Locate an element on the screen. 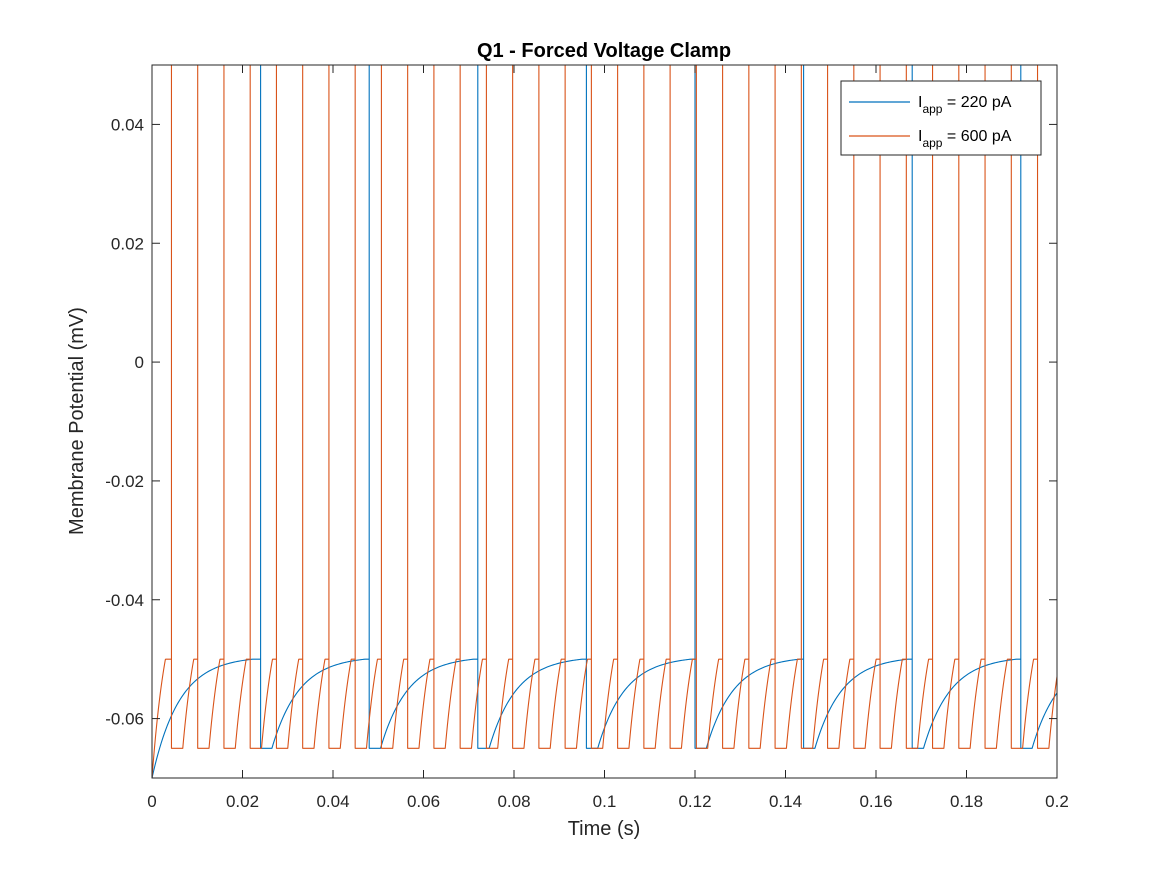 The height and width of the screenshot is (875, 1167). x-tick-label: 0.04 is located at coordinates (332, 801).